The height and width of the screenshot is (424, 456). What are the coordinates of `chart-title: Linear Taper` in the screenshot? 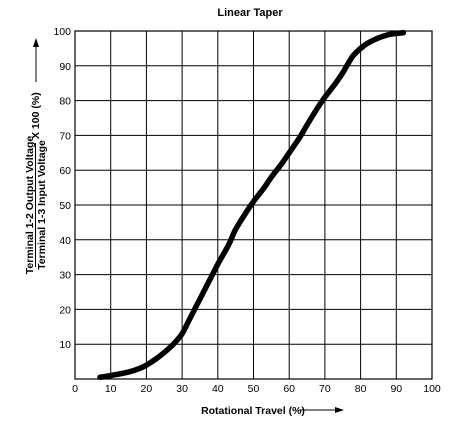 It's located at (250, 13).